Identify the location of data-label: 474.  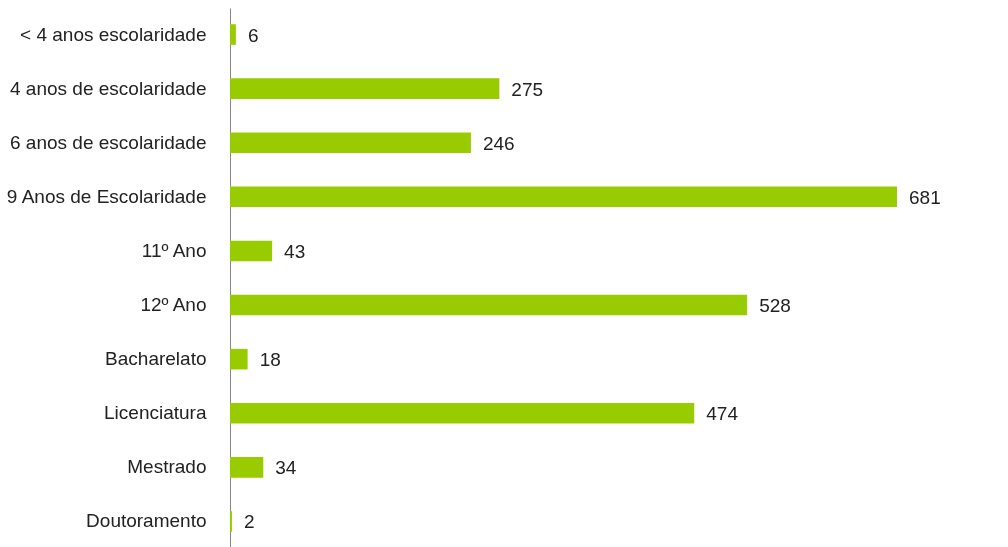
(722, 414).